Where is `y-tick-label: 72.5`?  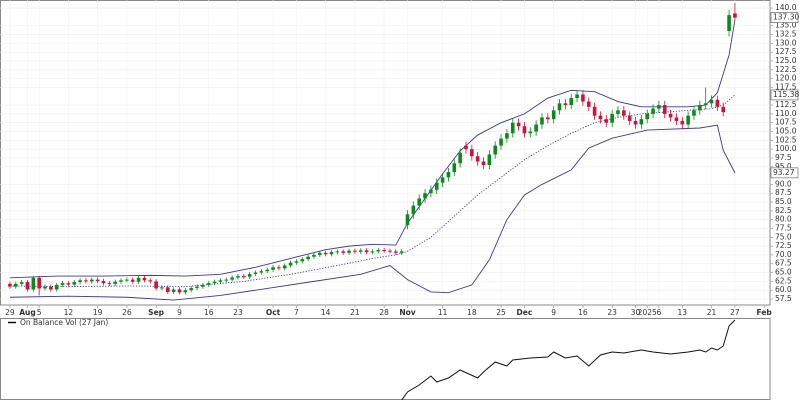 y-tick-label: 72.5 is located at coordinates (783, 245).